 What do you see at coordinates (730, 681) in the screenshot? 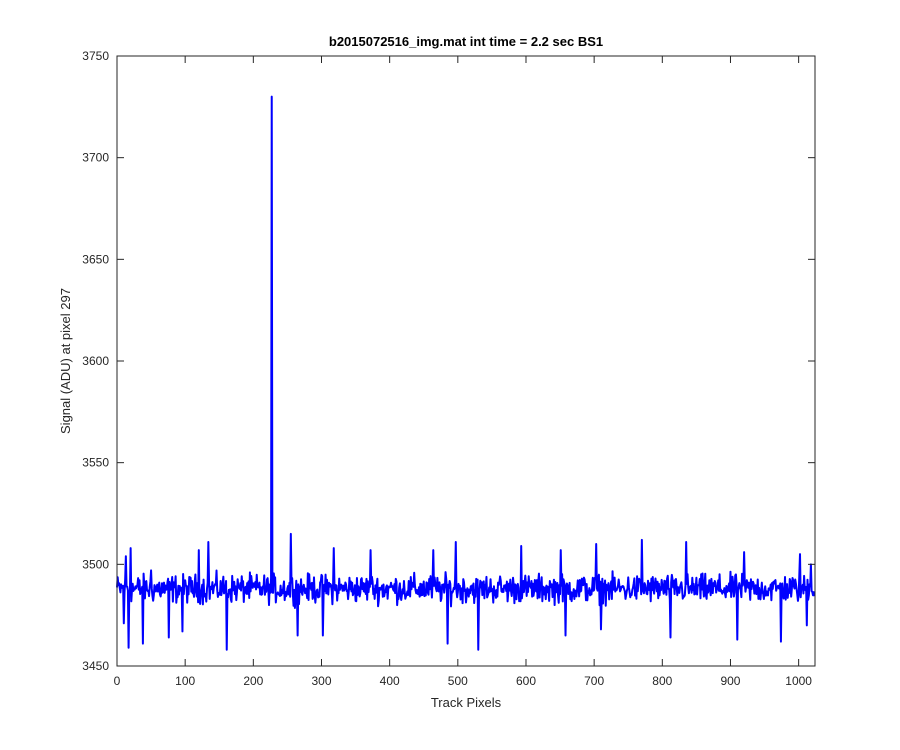
I see `x-tick-label: 900` at bounding box center [730, 681].